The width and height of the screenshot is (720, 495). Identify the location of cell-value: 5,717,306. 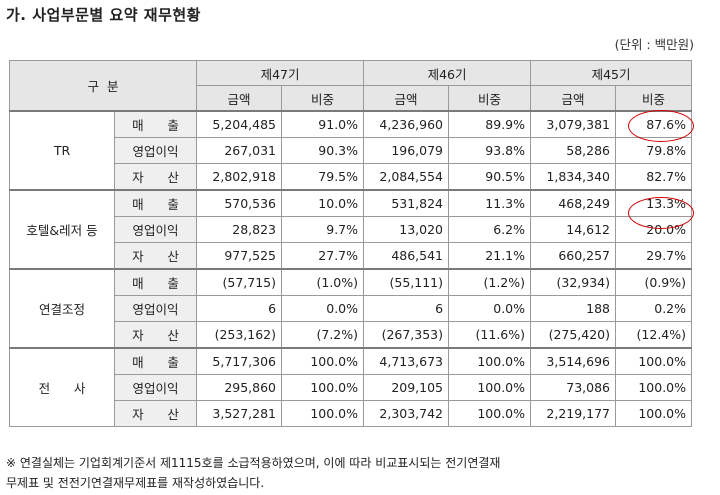
(239, 361).